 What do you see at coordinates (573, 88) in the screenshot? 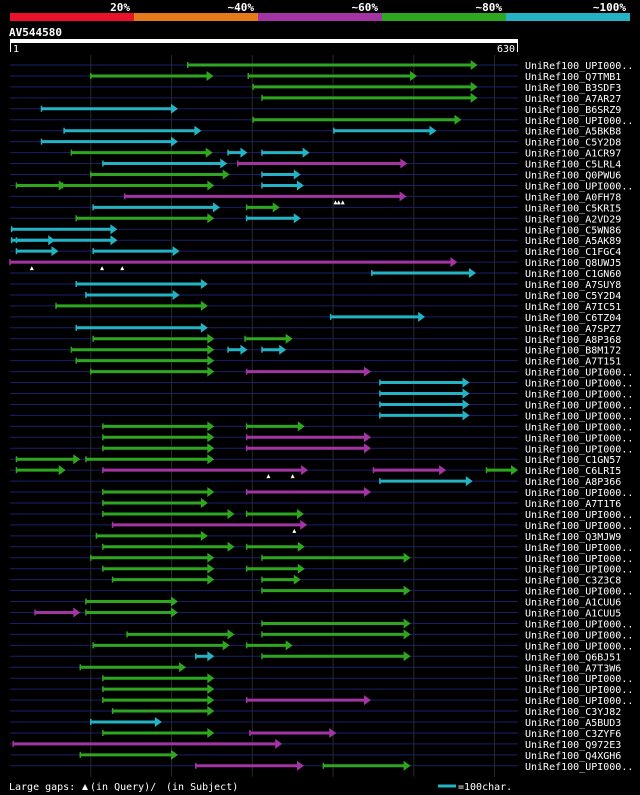
I see `hit-label: UniRef100_B3SDF3` at bounding box center [573, 88].